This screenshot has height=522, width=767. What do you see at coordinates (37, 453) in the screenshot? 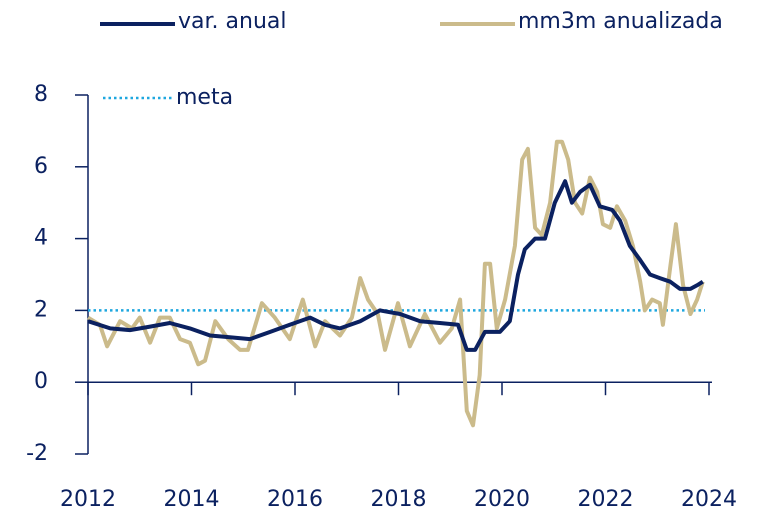
I see `y-tick-label: -2` at bounding box center [37, 453].